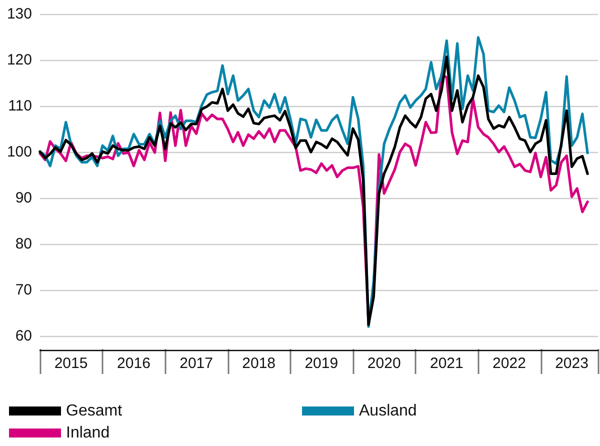  What do you see at coordinates (88, 433) in the screenshot?
I see `legend-label: Inland` at bounding box center [88, 433].